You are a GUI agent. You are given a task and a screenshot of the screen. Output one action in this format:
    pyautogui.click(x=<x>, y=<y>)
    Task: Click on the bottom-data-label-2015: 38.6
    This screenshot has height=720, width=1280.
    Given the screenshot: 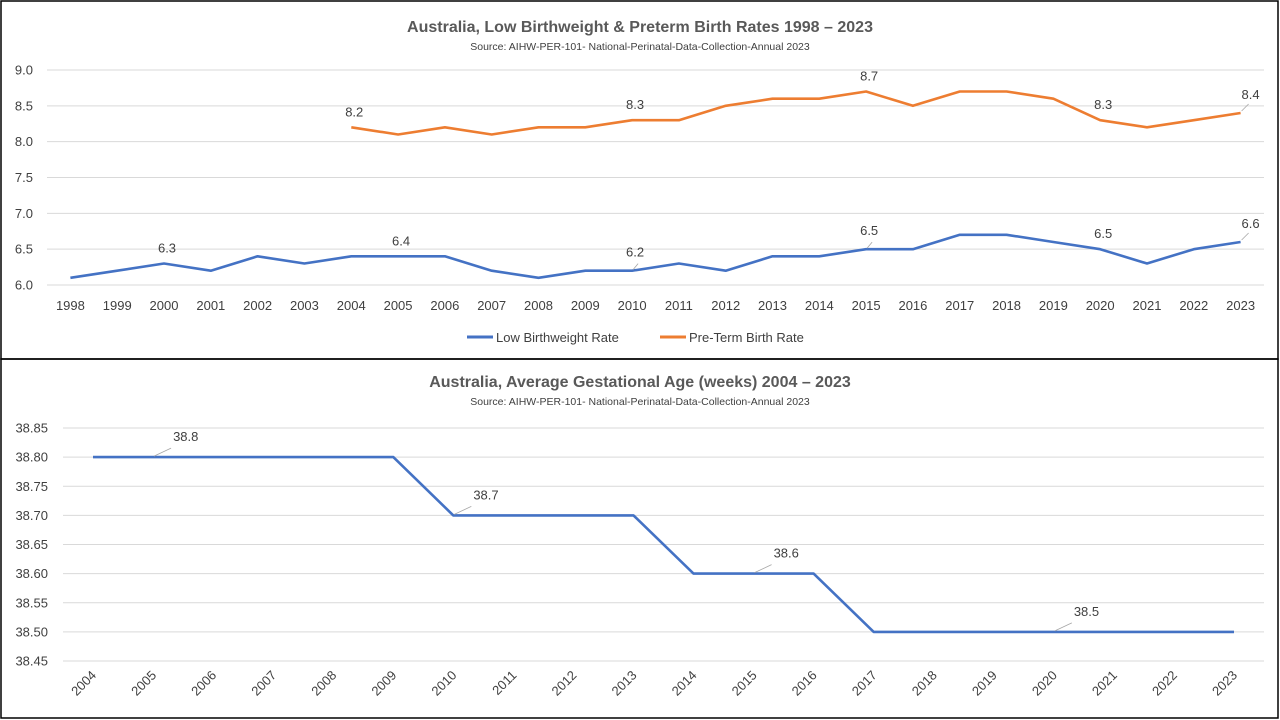 What is the action you would take?
    pyautogui.click(x=786, y=553)
    